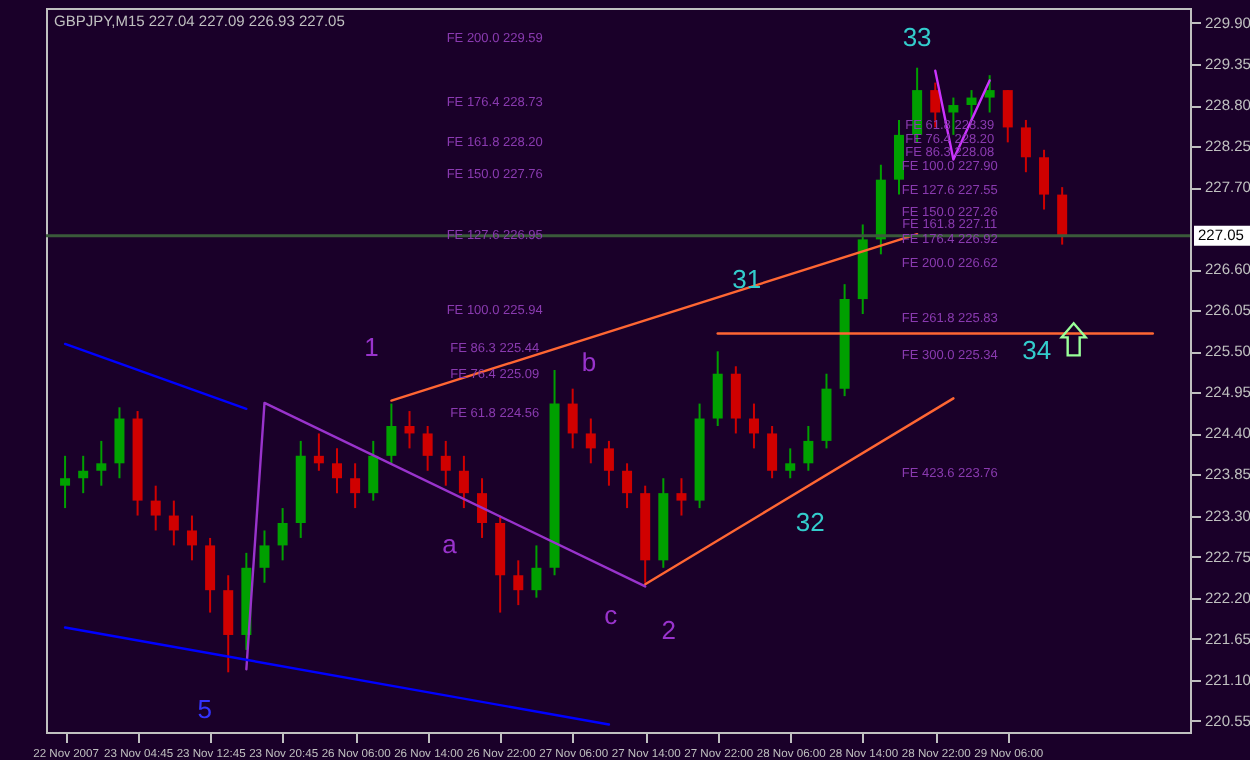  I want to click on annotation: b, so click(589, 361).